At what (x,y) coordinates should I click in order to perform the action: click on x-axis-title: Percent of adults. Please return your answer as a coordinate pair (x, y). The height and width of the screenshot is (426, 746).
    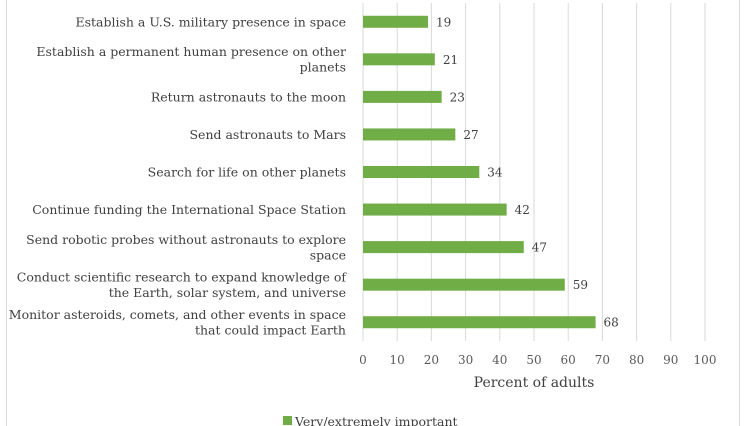
    Looking at the image, I should click on (534, 383).